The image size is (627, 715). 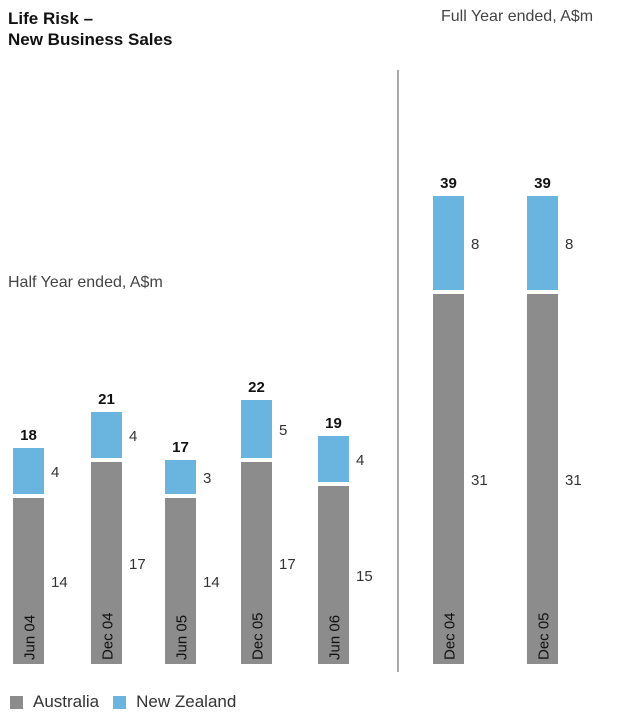 What do you see at coordinates (544, 636) in the screenshot?
I see `category-label-p1-dec-05: Dec 05` at bounding box center [544, 636].